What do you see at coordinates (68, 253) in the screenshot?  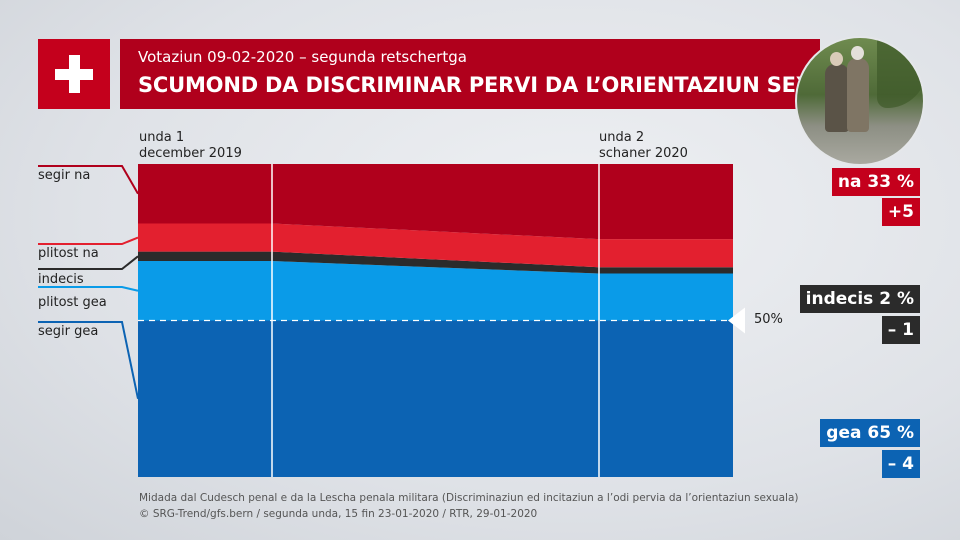 I see `label-plitost-na: plitost na` at bounding box center [68, 253].